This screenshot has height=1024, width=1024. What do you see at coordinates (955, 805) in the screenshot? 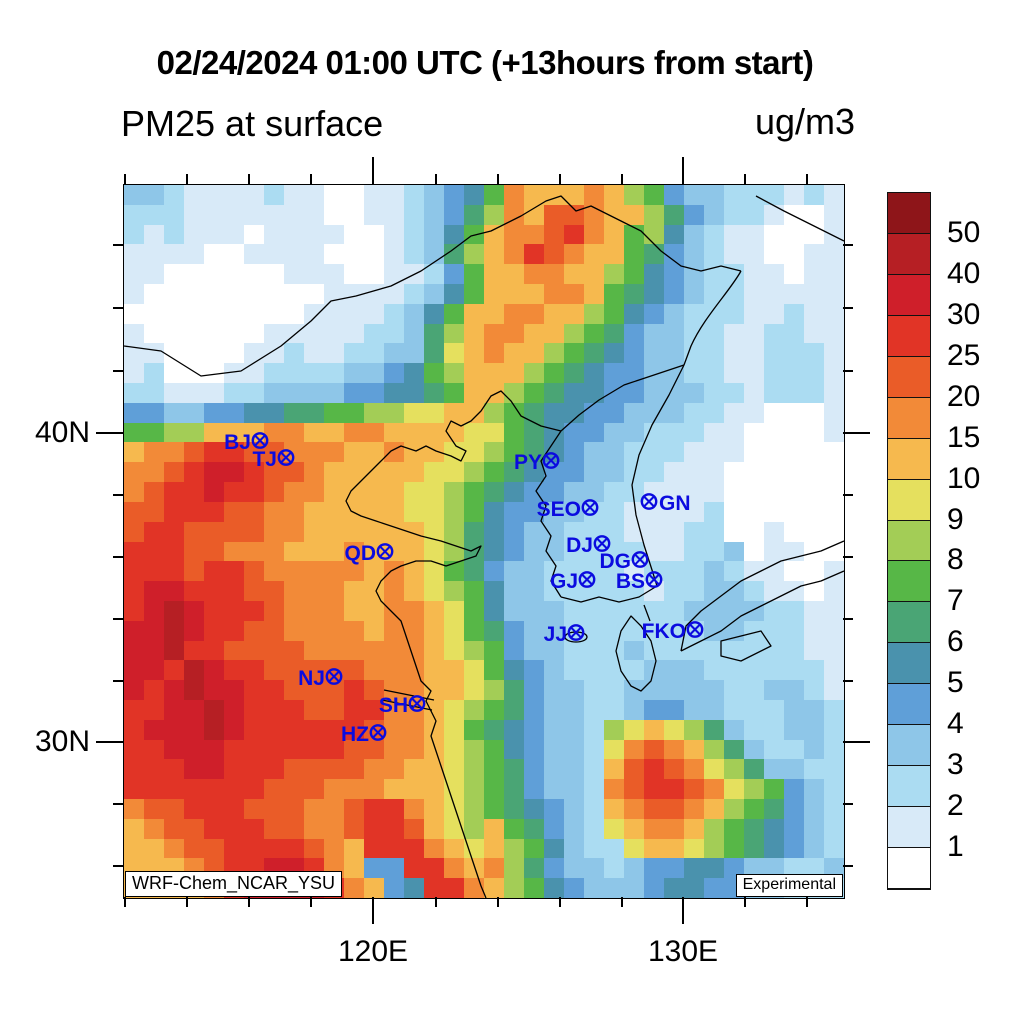
I see `colorbar-tick-label: 2` at bounding box center [955, 805].